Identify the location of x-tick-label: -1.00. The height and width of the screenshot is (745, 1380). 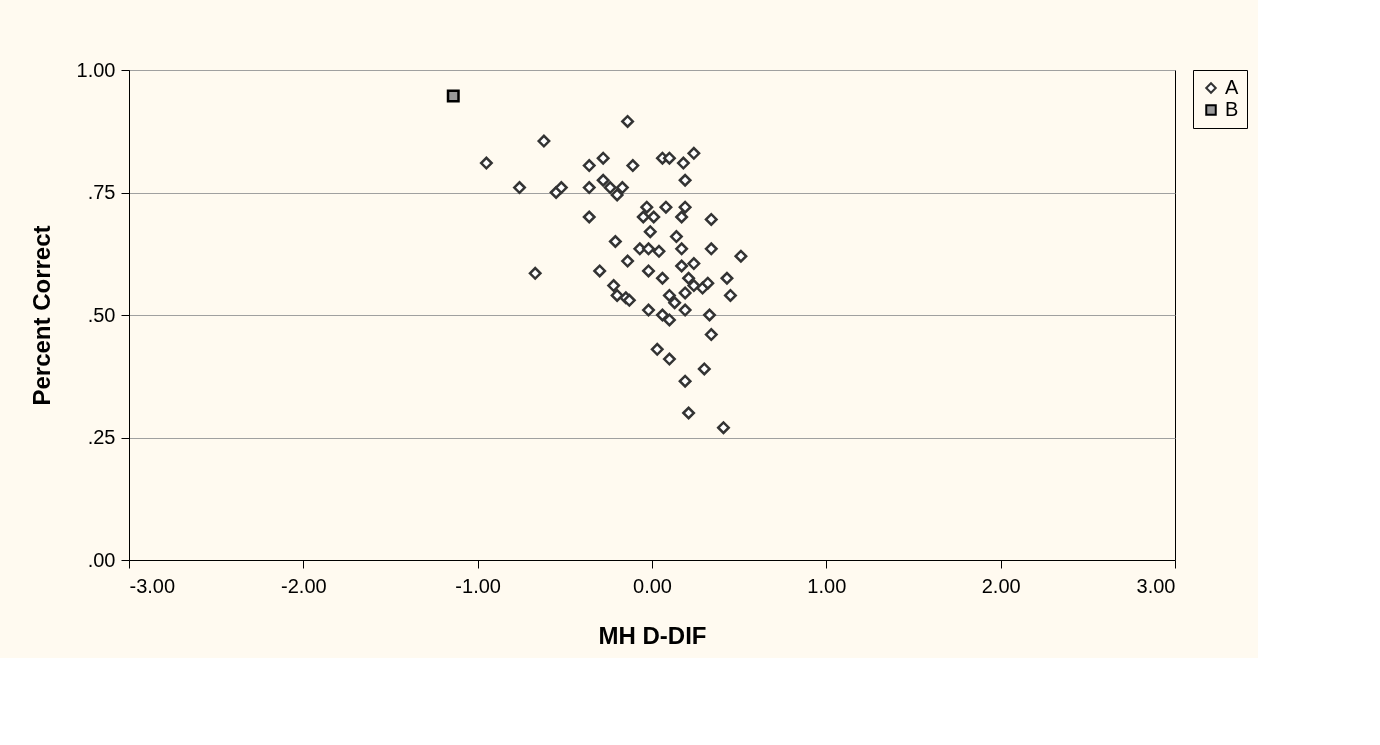
(478, 585).